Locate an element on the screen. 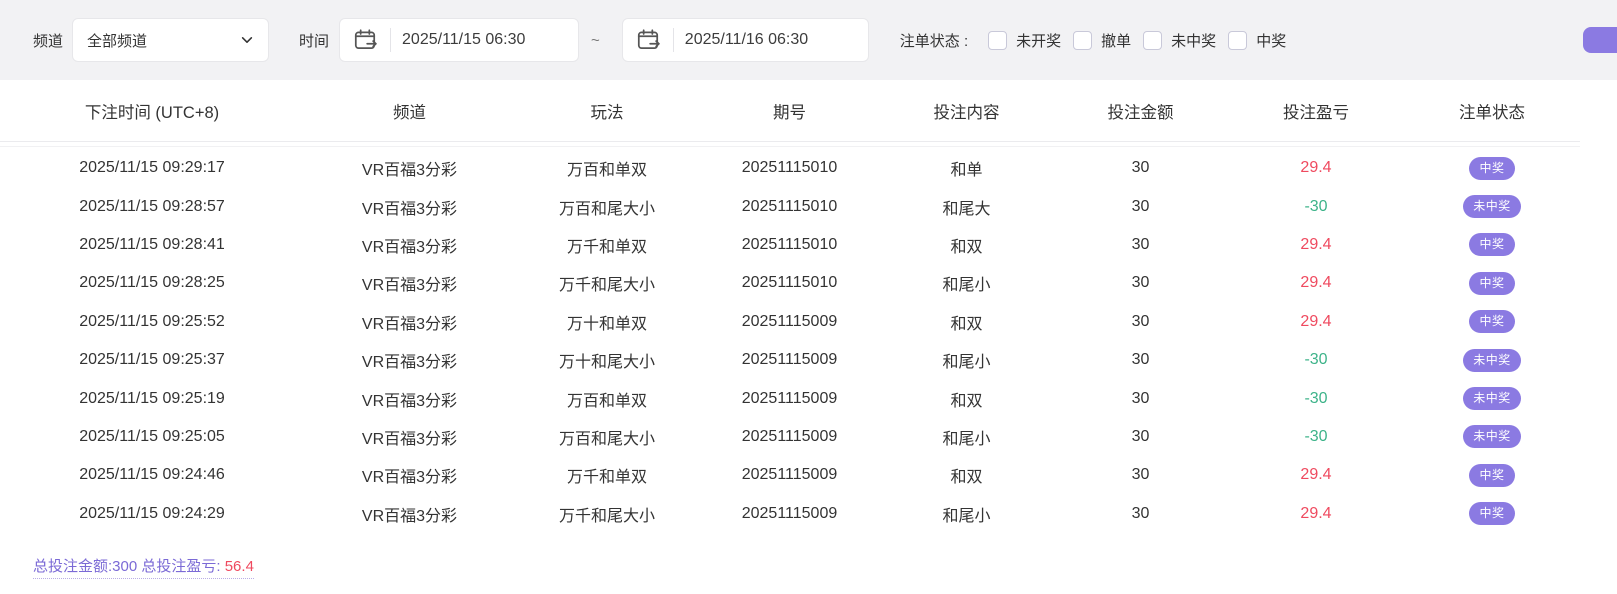  checkbox-cancelled-box is located at coordinates (1083, 40).